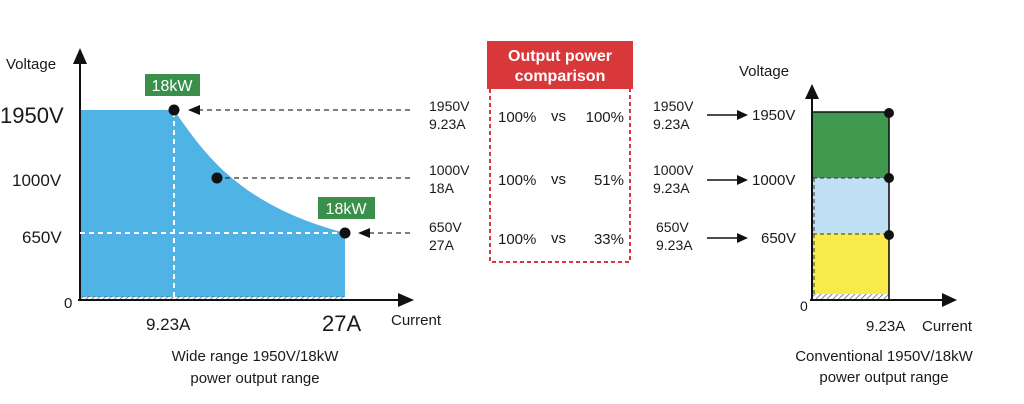 This screenshot has width=1024, height=404. Describe the element at coordinates (851, 206) in the screenshot. I see `band-lightblue` at that location.